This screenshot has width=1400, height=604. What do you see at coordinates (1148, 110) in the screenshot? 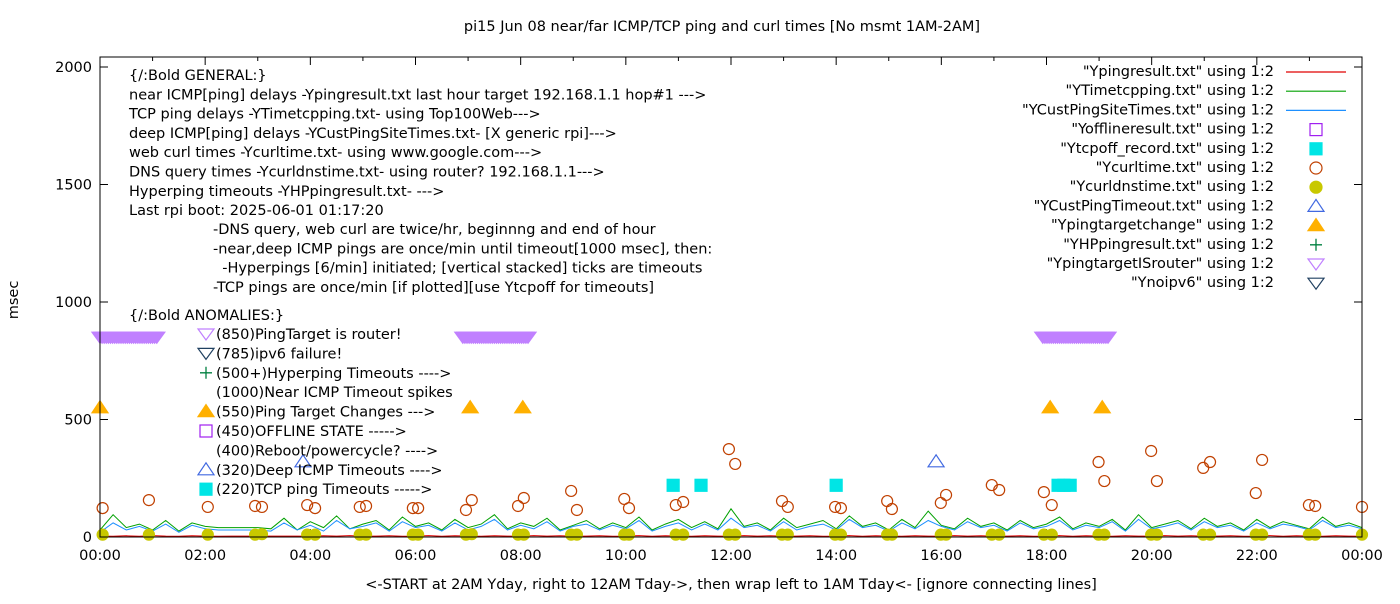
I see `legend-label: "YCustPingSiteTimes.txt" using 1:2` at bounding box center [1148, 110].